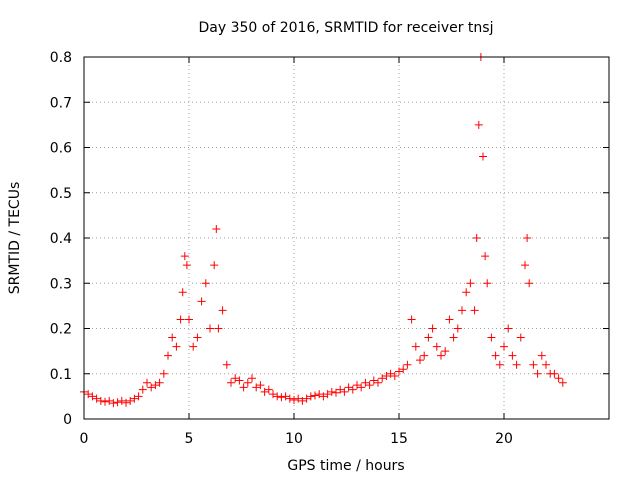 This screenshot has height=480, width=640. I want to click on y-tick-label: 0.7, so click(61, 103).